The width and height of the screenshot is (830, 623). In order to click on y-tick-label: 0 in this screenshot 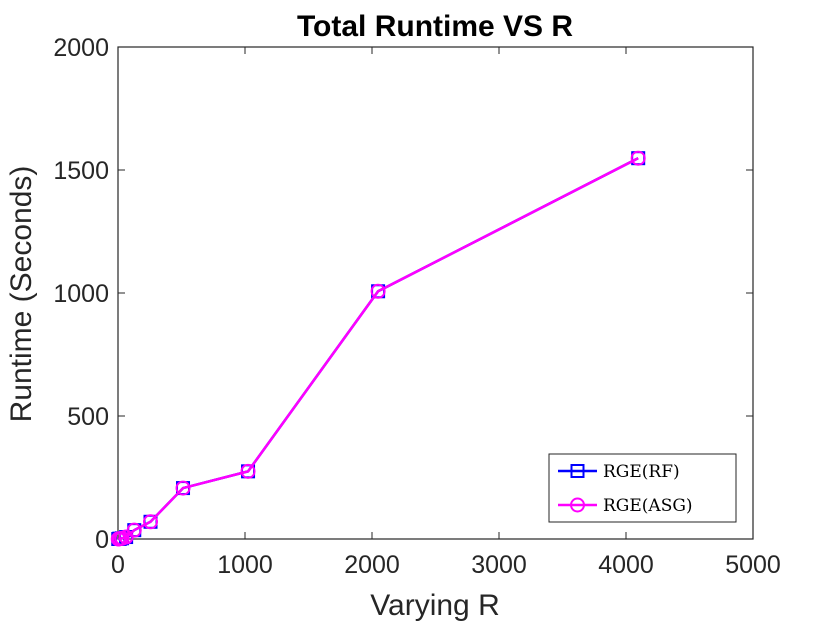, I will do `click(102, 540)`.